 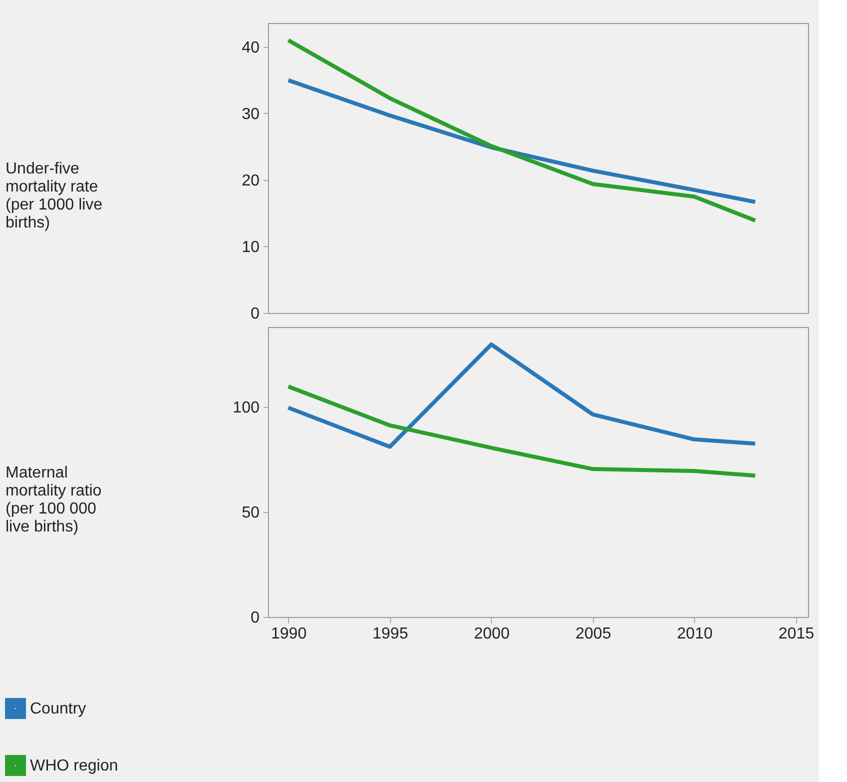 What do you see at coordinates (54, 196) in the screenshot?
I see `y-axis-title: Under-five mortality rate (per 1000 live births)` at bounding box center [54, 196].